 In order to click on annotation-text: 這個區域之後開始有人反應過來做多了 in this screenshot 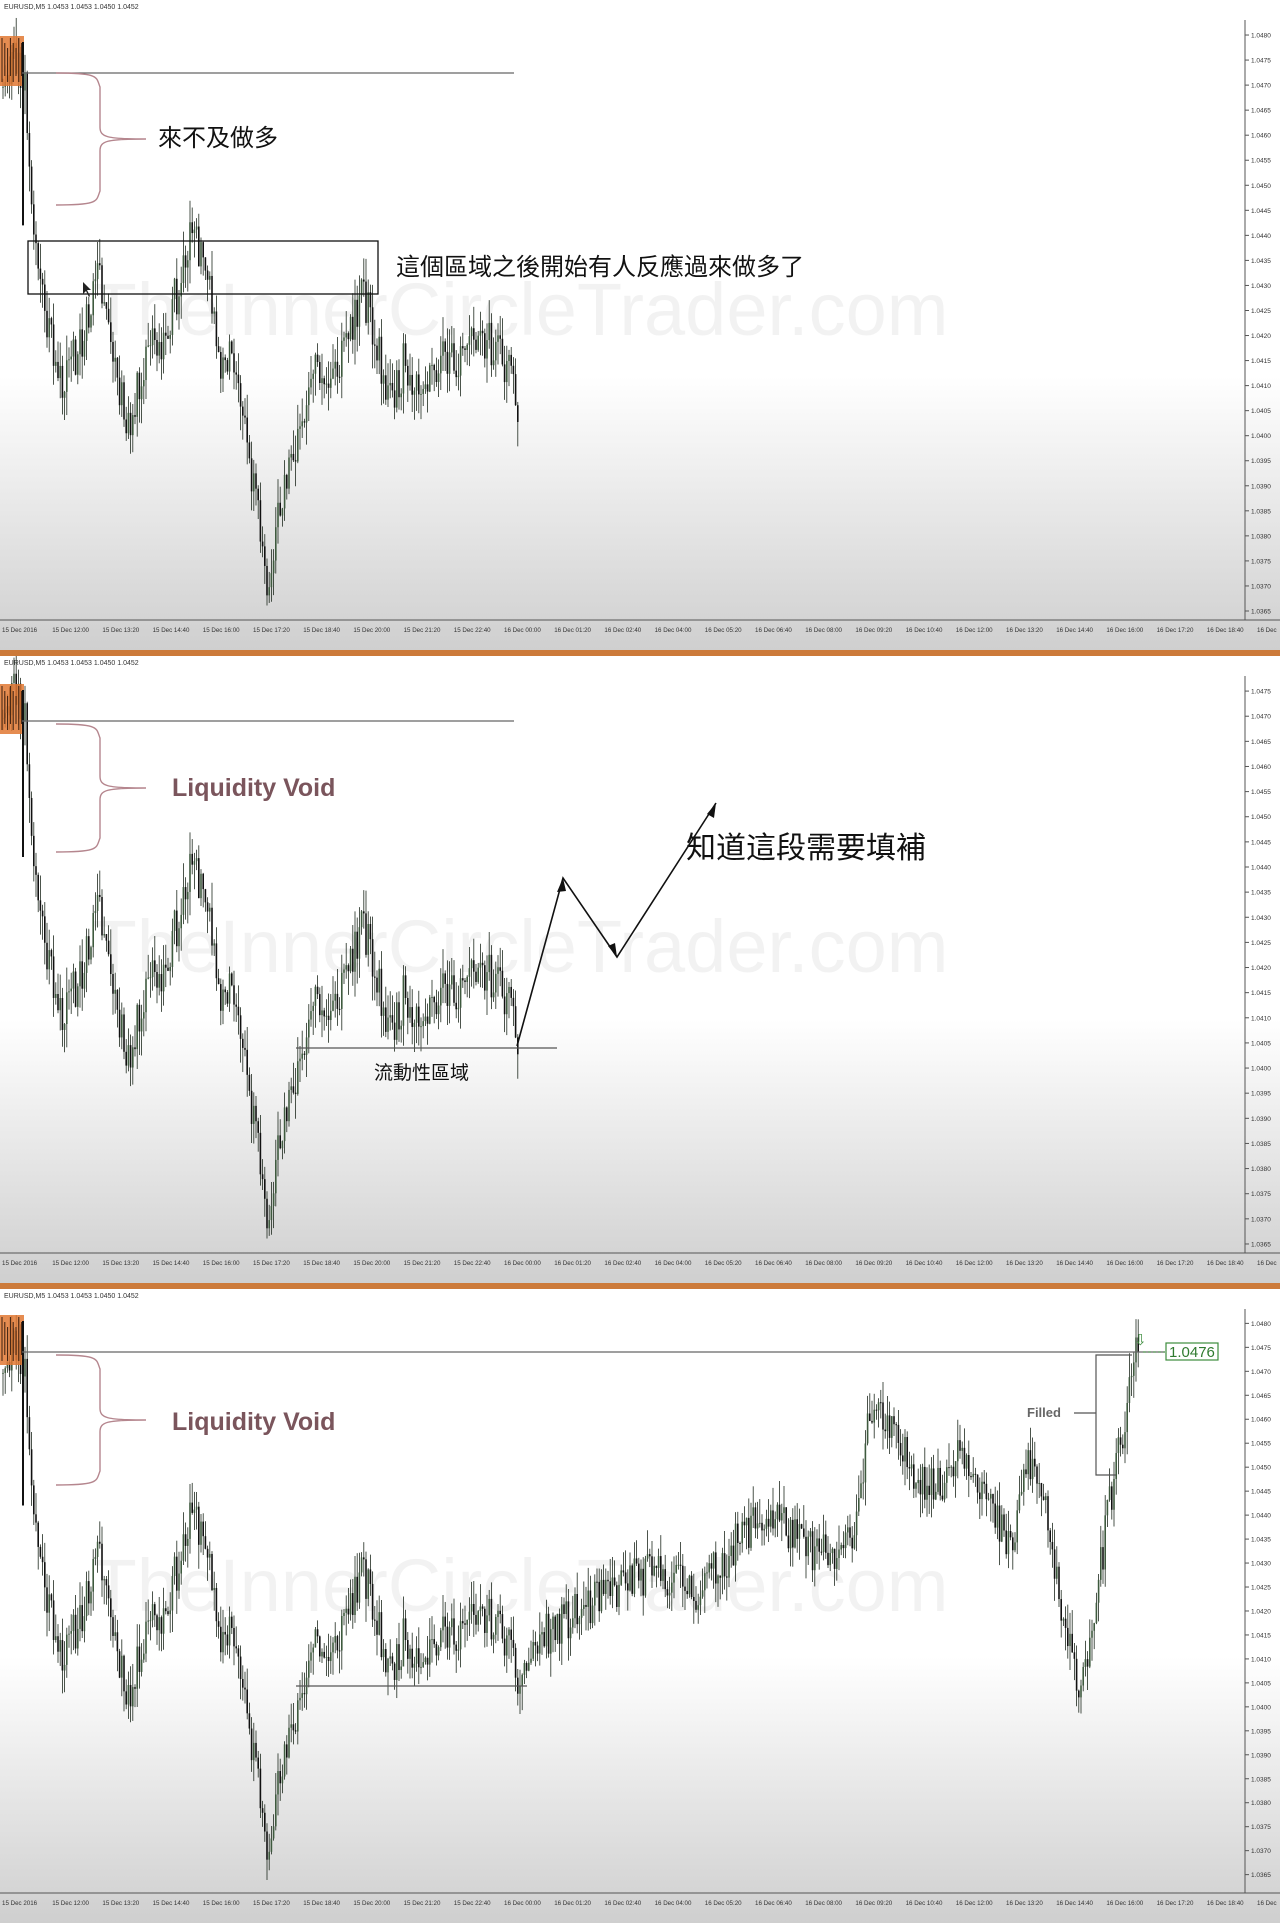, I will do `click(600, 267)`.